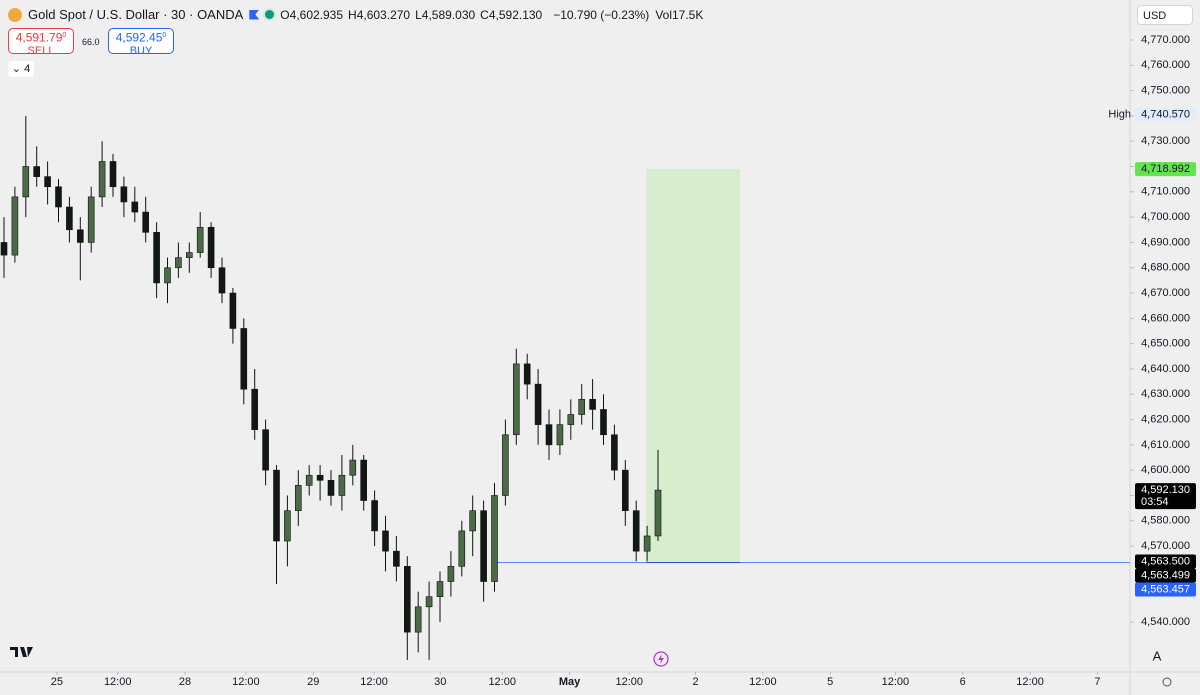 Image resolution: width=1200 pixels, height=695 pixels. Describe the element at coordinates (601, 14) in the screenshot. I see `change: −10.790 (−0.23%)` at that location.